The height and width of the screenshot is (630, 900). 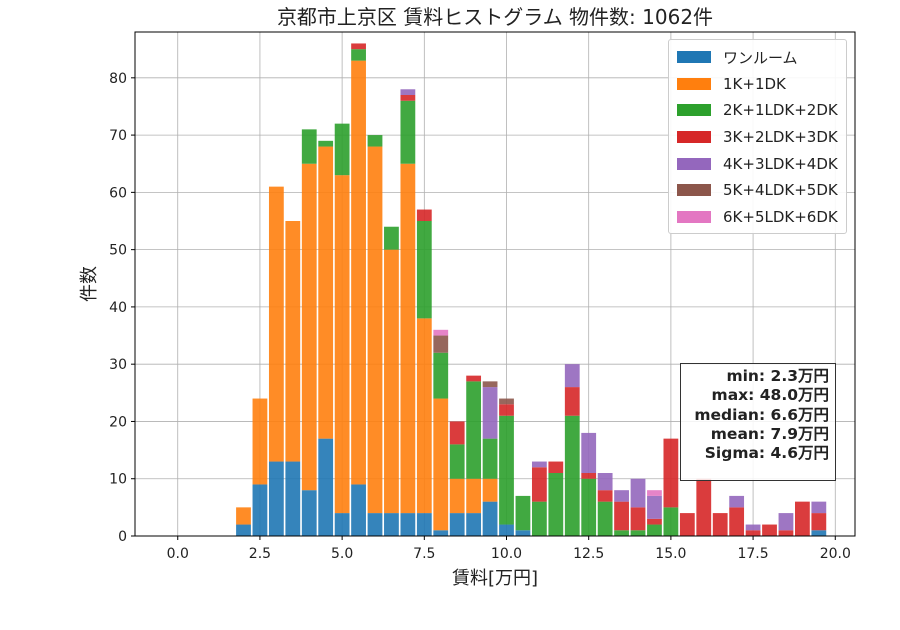 What do you see at coordinates (118, 308) in the screenshot?
I see `y-tick-label: 40` at bounding box center [118, 308].